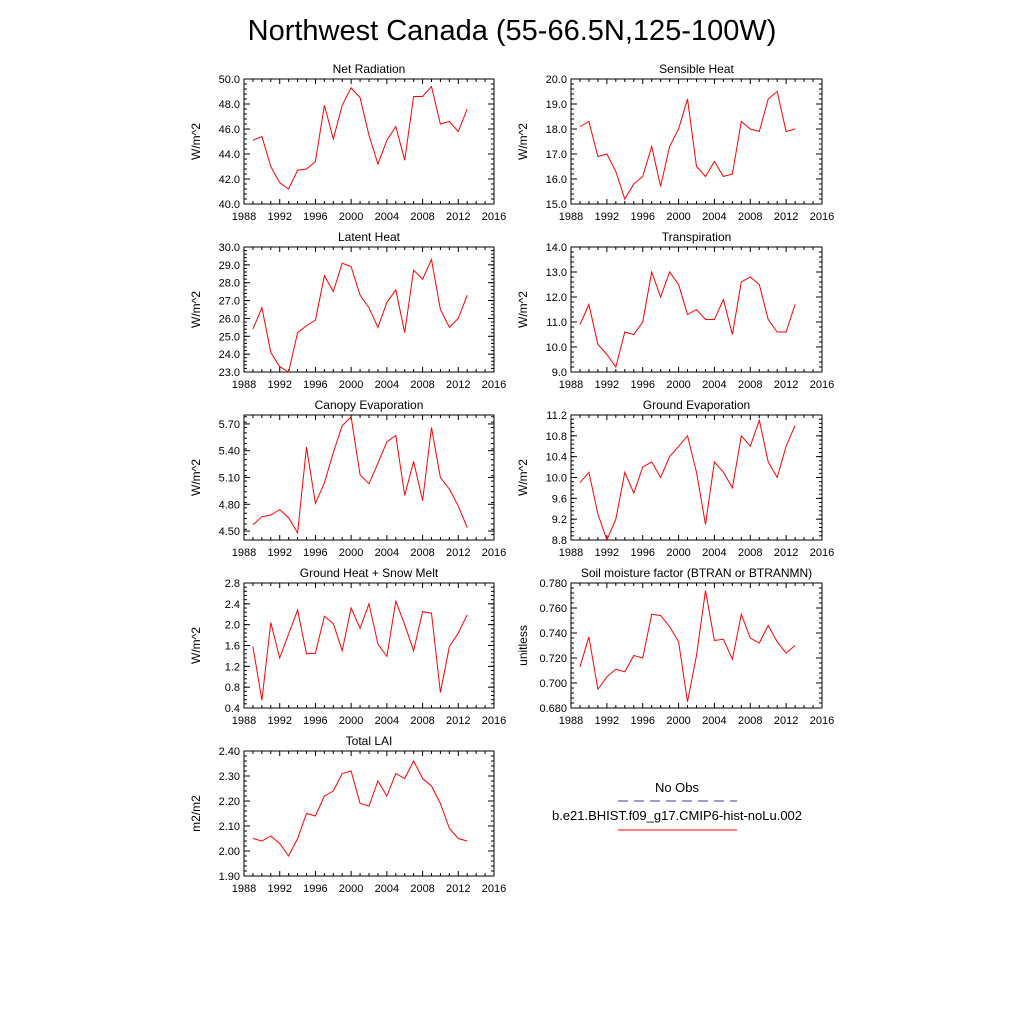 The height and width of the screenshot is (1024, 1024). Describe the element at coordinates (232, 626) in the screenshot. I see `y-tick-label: 2.0` at that location.